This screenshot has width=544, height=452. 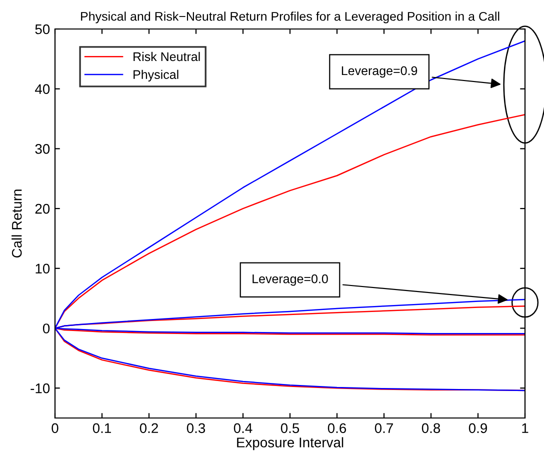 What do you see at coordinates (290, 443) in the screenshot?
I see `x-axis-title: Exposure Interval` at bounding box center [290, 443].